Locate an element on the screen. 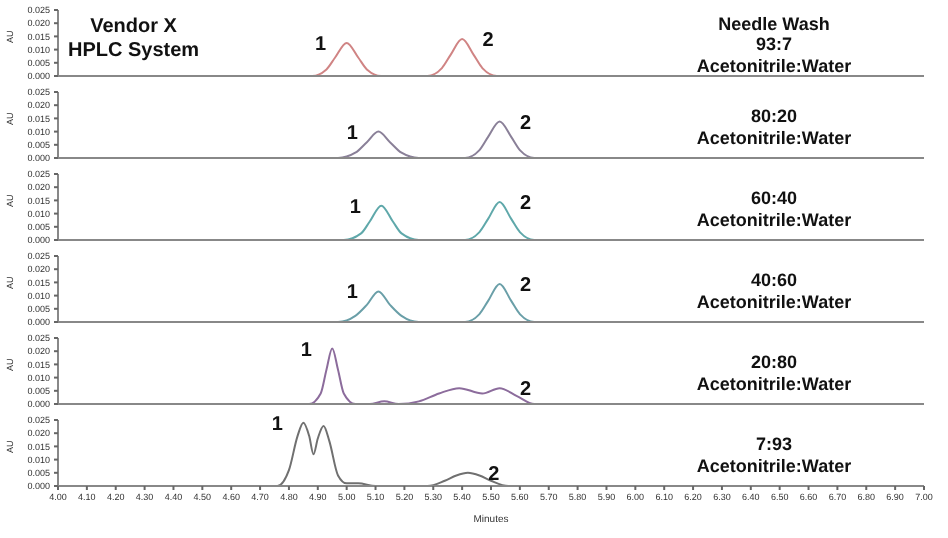 The image size is (948, 538). text: 40:60 Acetonitrile:Water is located at coordinates (774, 291).